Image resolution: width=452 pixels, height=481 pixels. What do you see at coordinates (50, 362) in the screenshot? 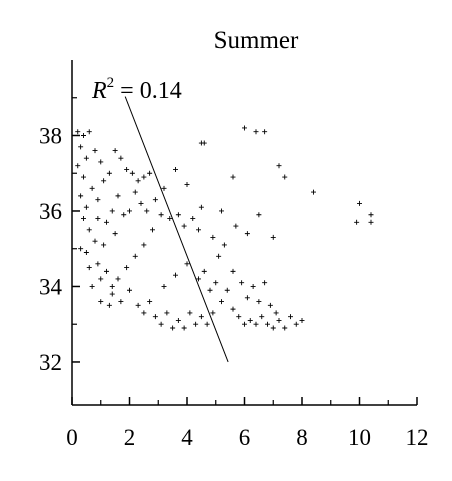
I see `y-tick-label: 32` at bounding box center [50, 362].